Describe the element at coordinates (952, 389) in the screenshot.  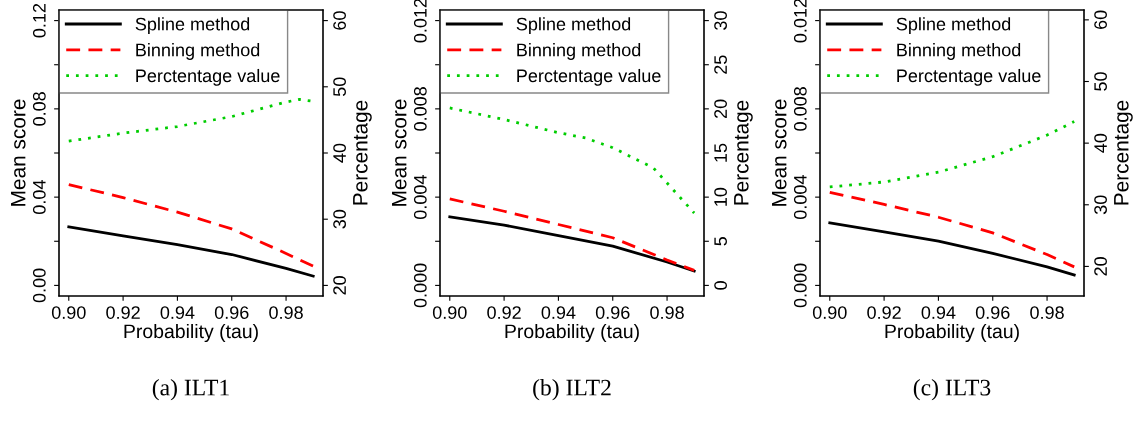
I see `text: (c) ILT3` at that location.